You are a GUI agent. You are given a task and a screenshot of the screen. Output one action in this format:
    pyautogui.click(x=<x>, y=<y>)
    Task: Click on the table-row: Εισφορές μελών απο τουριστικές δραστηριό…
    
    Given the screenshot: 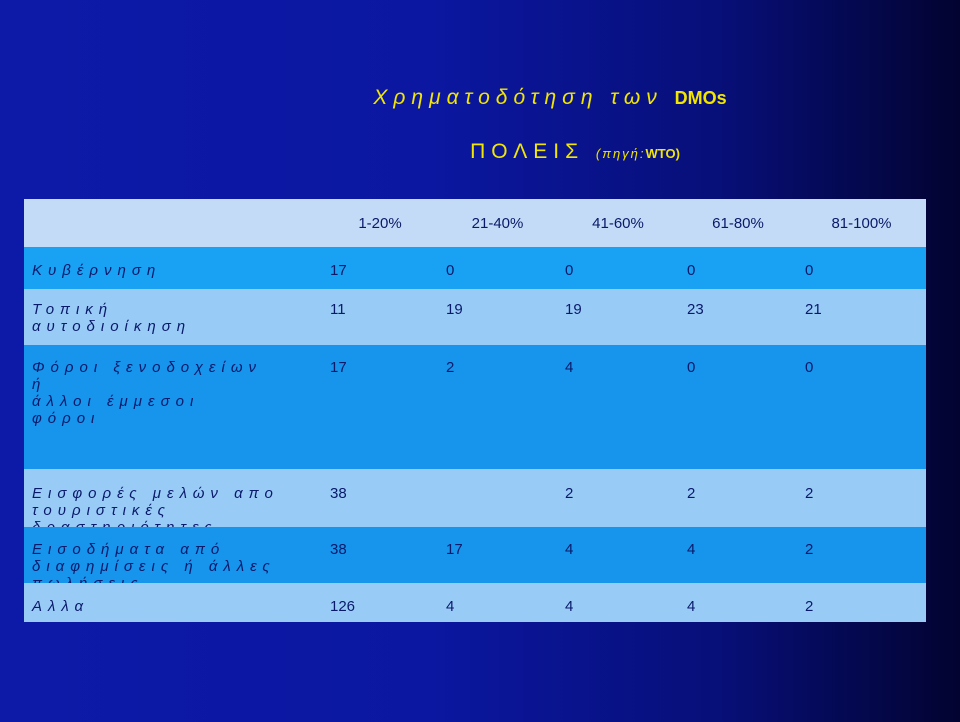 What is the action you would take?
    pyautogui.click(x=475, y=498)
    